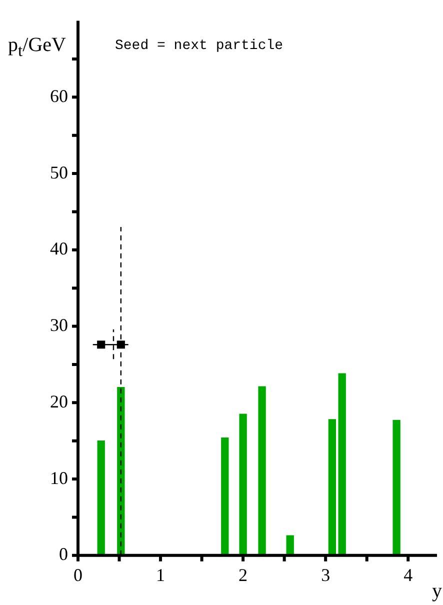 This screenshot has height=605, width=443. I want to click on x-tick-label: 4, so click(408, 574).